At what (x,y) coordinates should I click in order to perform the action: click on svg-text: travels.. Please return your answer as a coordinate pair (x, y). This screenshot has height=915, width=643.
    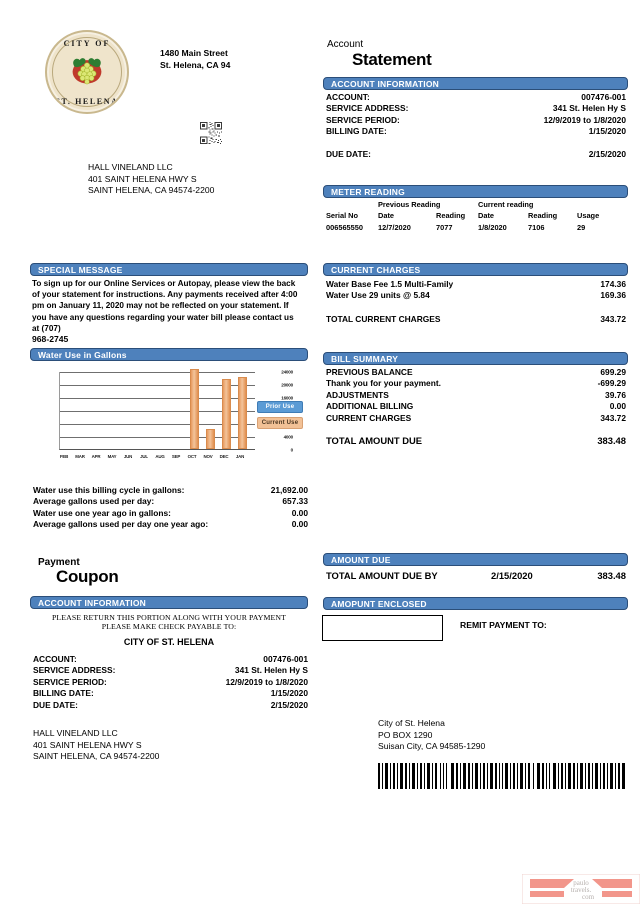
    Looking at the image, I should click on (581, 890).